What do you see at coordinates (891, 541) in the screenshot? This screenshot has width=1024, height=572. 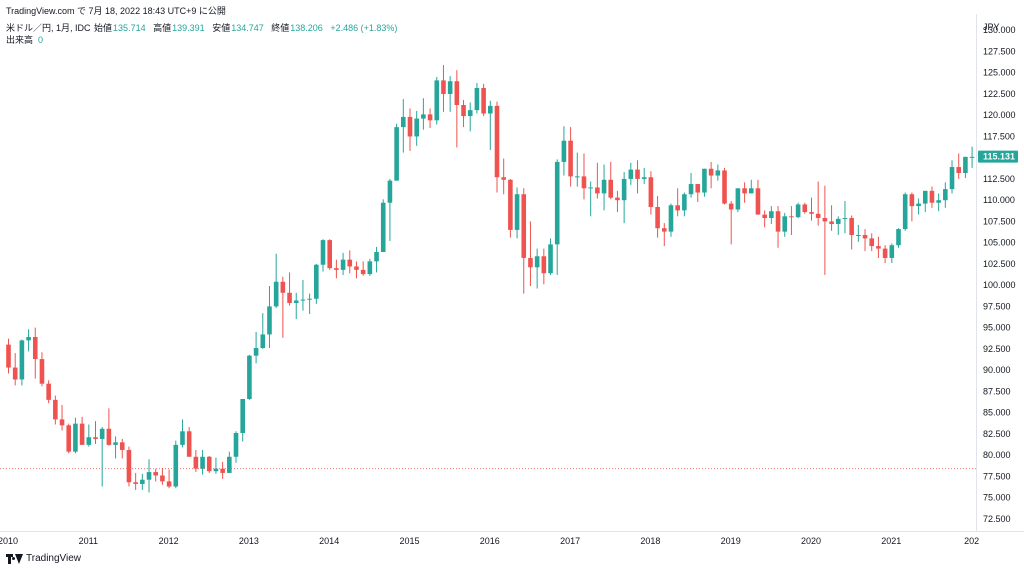 I see `x-tick-label: 2021` at bounding box center [891, 541].